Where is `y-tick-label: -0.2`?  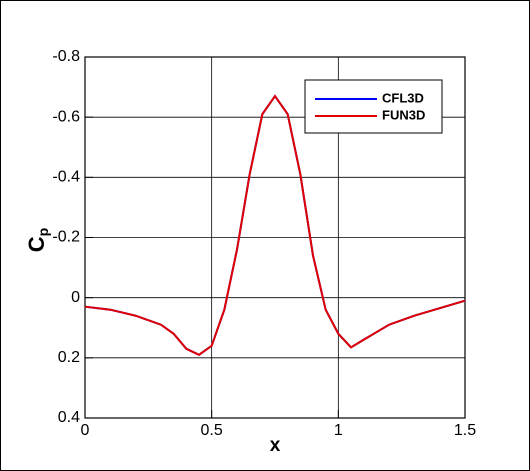
y-tick-label: -0.2 is located at coordinates (66, 237).